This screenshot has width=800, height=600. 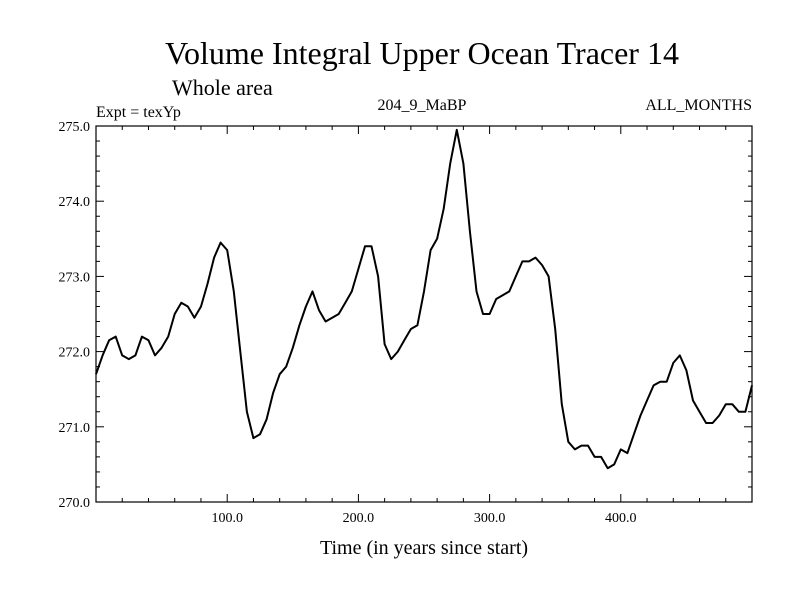 What do you see at coordinates (75, 428) in the screenshot?
I see `y-tick-label: 271.0` at bounding box center [75, 428].